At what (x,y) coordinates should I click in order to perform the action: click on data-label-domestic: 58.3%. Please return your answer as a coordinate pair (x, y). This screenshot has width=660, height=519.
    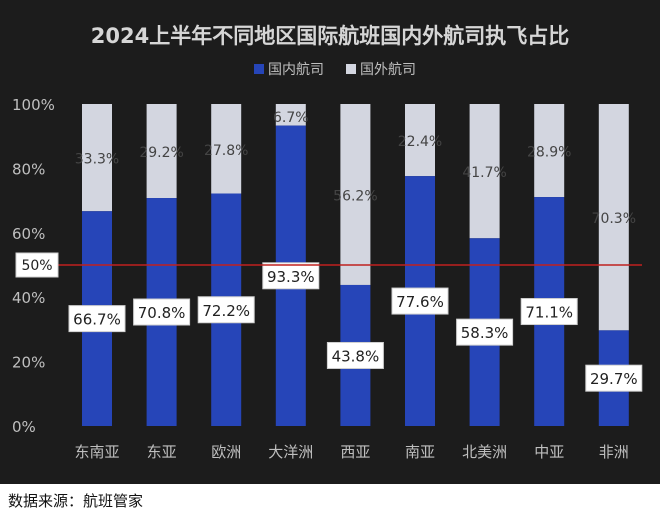
    Looking at the image, I should click on (485, 333).